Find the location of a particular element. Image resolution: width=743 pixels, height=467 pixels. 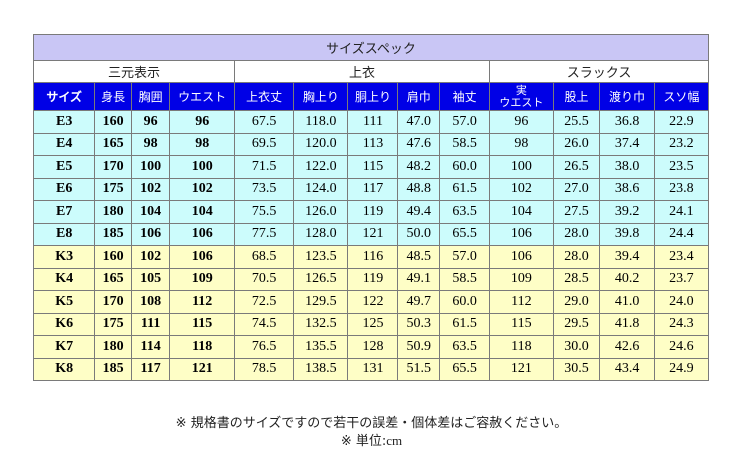

table-cell: 24.1 is located at coordinates (681, 212).